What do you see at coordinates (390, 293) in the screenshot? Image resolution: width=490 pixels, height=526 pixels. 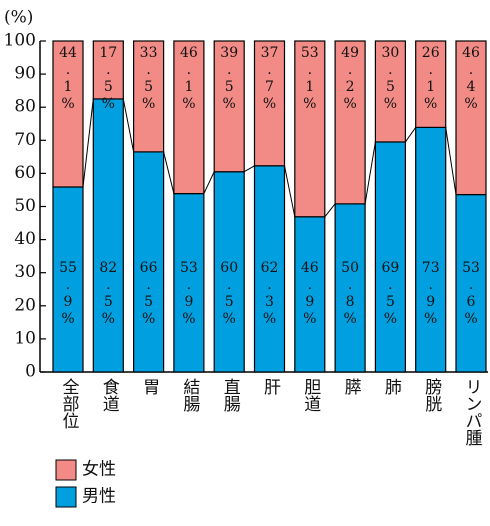 I see `value-label: 69. 5%` at bounding box center [390, 293].